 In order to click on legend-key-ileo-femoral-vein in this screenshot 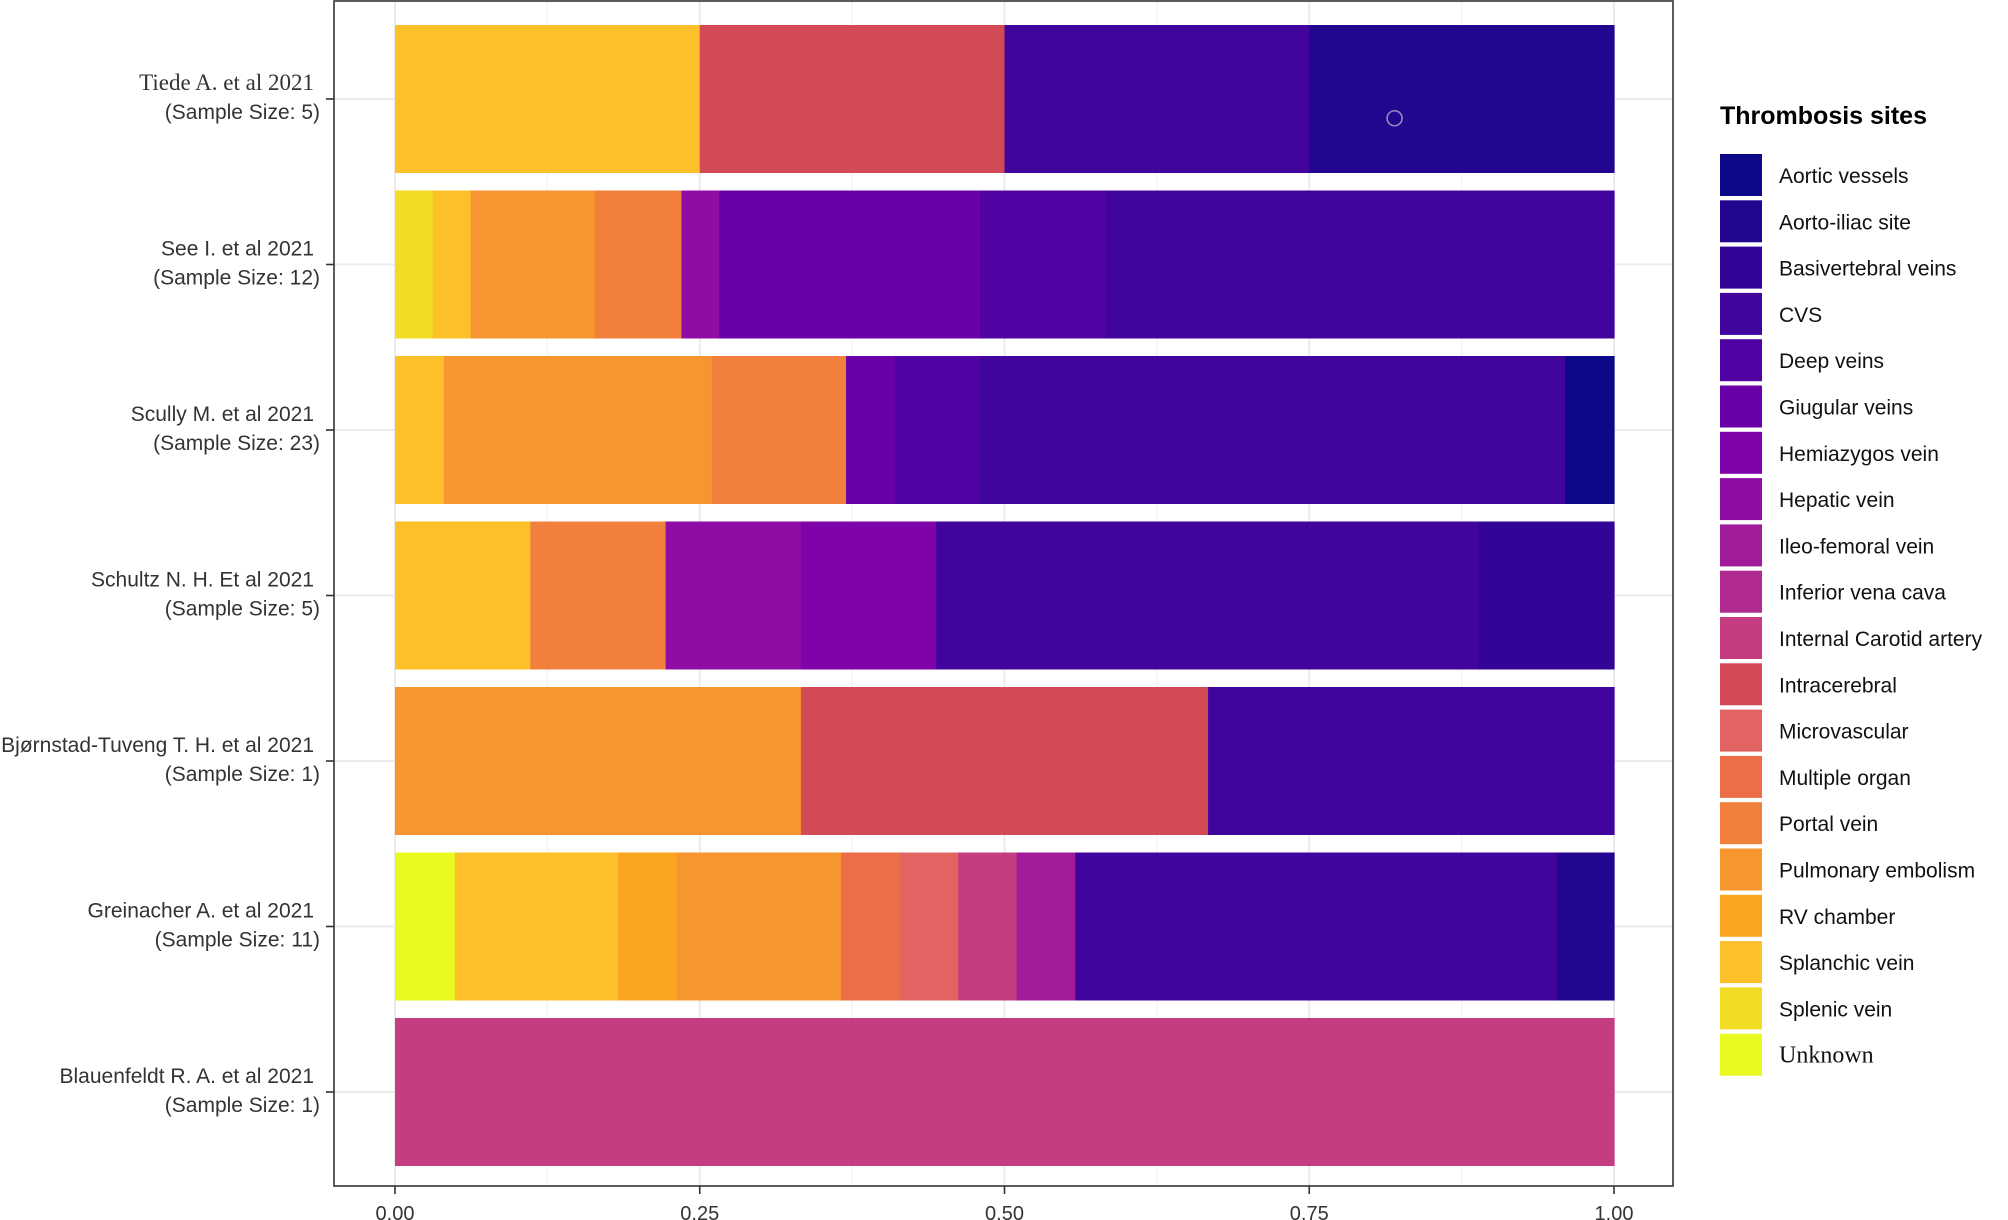, I will do `click(1741, 545)`.